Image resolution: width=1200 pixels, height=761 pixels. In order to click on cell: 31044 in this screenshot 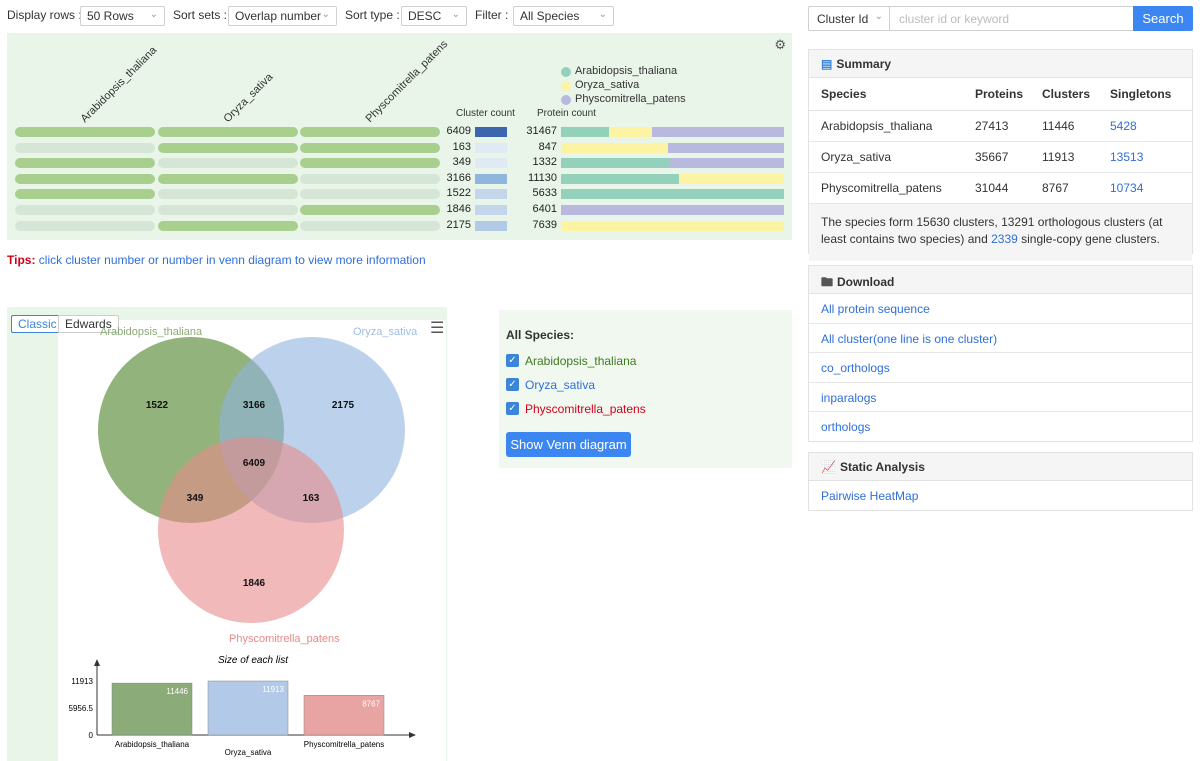, I will do `click(996, 188)`.